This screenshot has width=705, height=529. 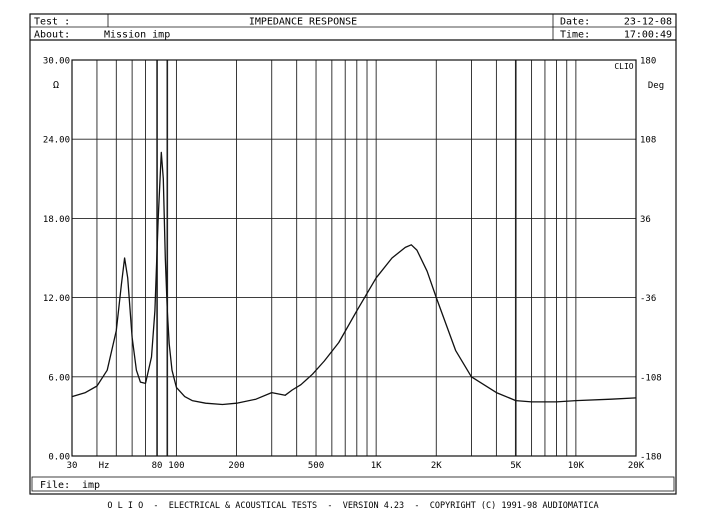 I want to click on x-axis-label: Hz, so click(x=104, y=466).